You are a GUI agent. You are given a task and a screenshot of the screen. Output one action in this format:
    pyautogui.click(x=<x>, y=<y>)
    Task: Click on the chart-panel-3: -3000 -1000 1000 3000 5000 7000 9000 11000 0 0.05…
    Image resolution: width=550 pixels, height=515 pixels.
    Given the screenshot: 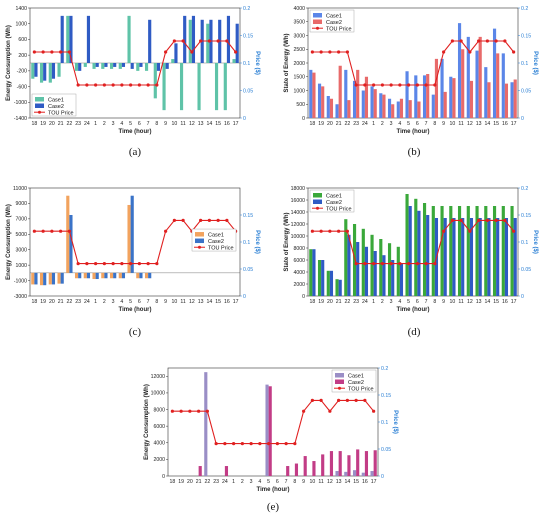 What is the action you would take?
    pyautogui.click(x=133, y=262)
    